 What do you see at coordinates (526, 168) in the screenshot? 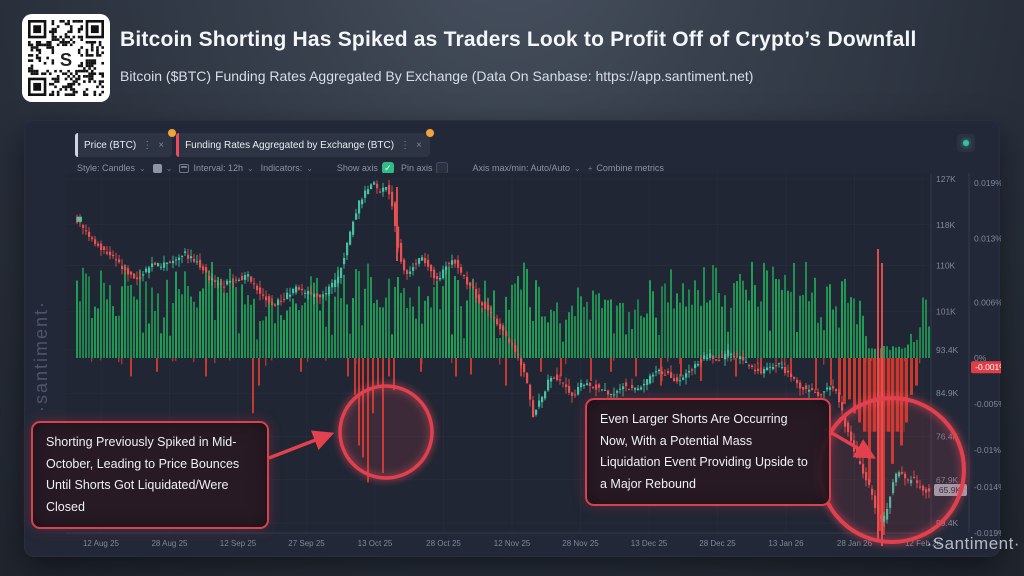
I see `axis-maxmin-selector: Axis max/min: Auto/Auto ⌄` at bounding box center [526, 168].